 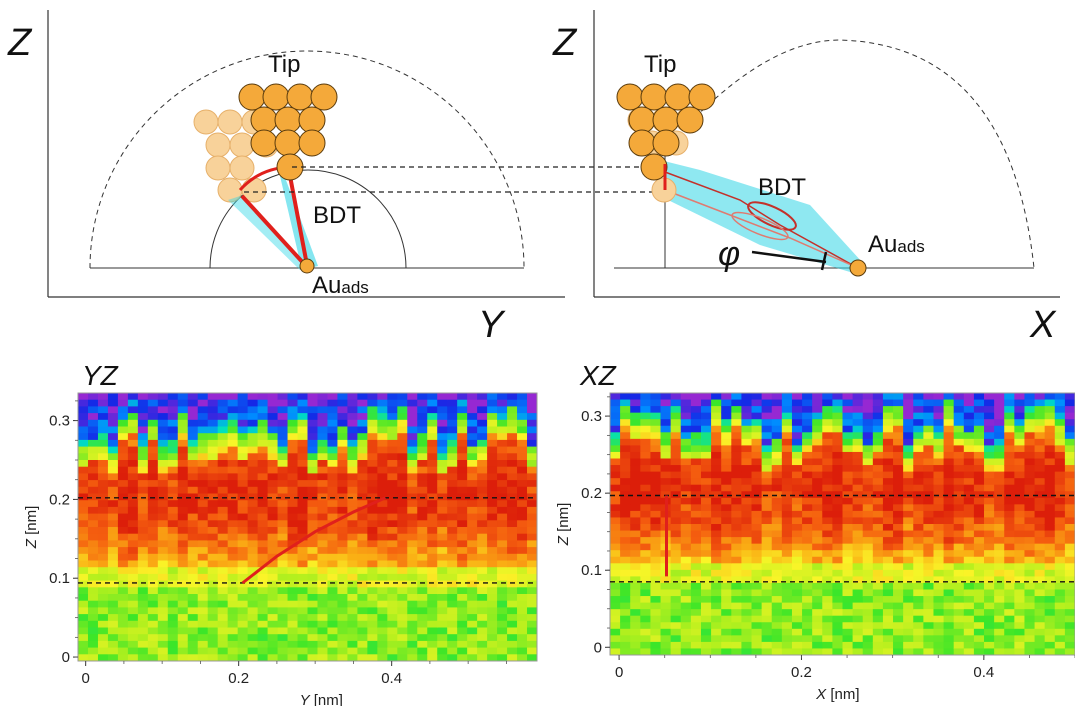 I want to click on right-au-label: Auads, so click(x=896, y=244).